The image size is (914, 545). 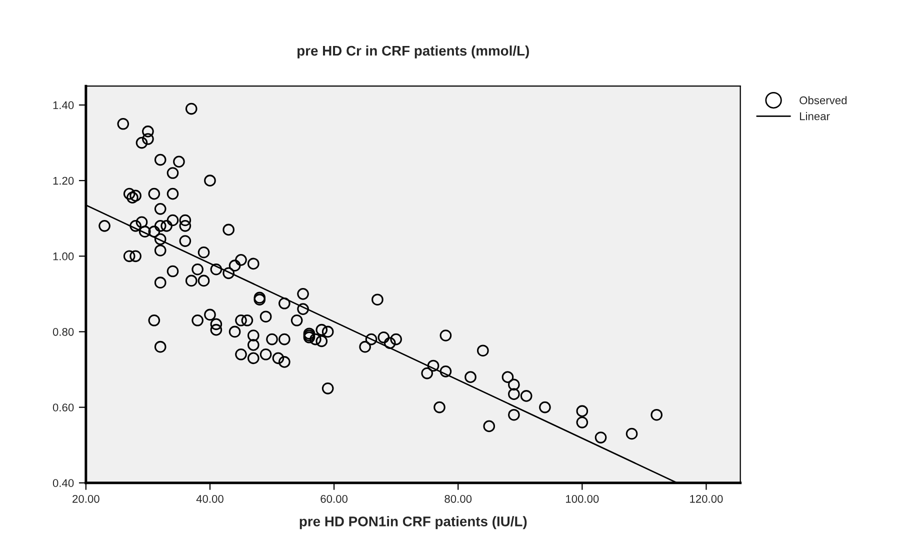 I want to click on chart-title: pre HD Cr in CRF patients (mmol/L), so click(x=413, y=51).